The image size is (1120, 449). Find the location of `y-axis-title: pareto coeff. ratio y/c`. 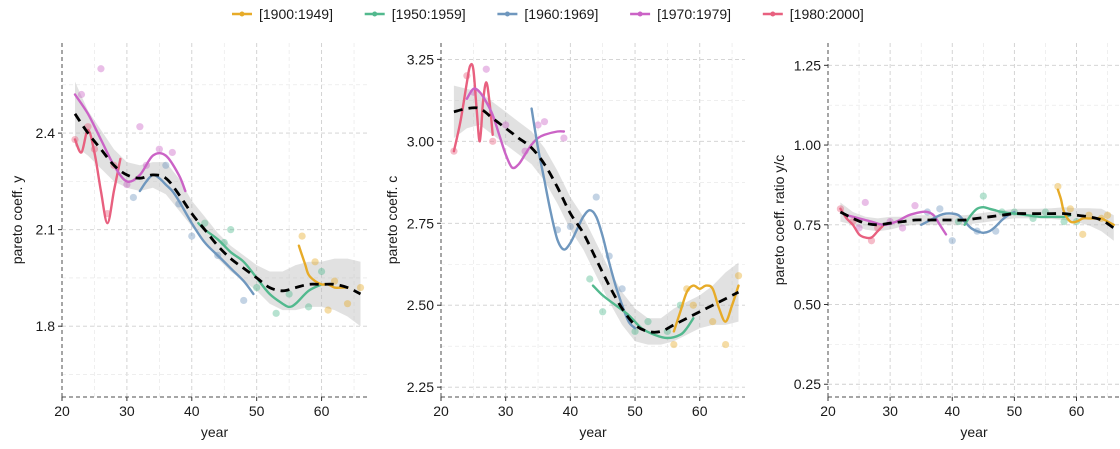

y-axis-title: pareto coeff. ratio y/c is located at coordinates (779, 220).